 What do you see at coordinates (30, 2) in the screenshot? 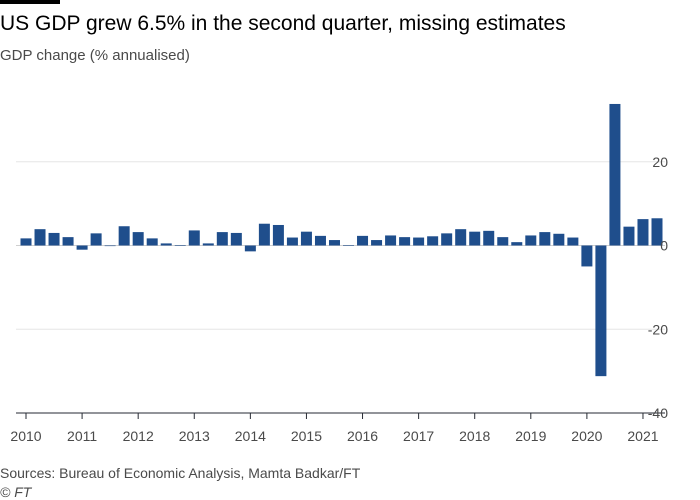
I see `brand-top-bar` at bounding box center [30, 2].